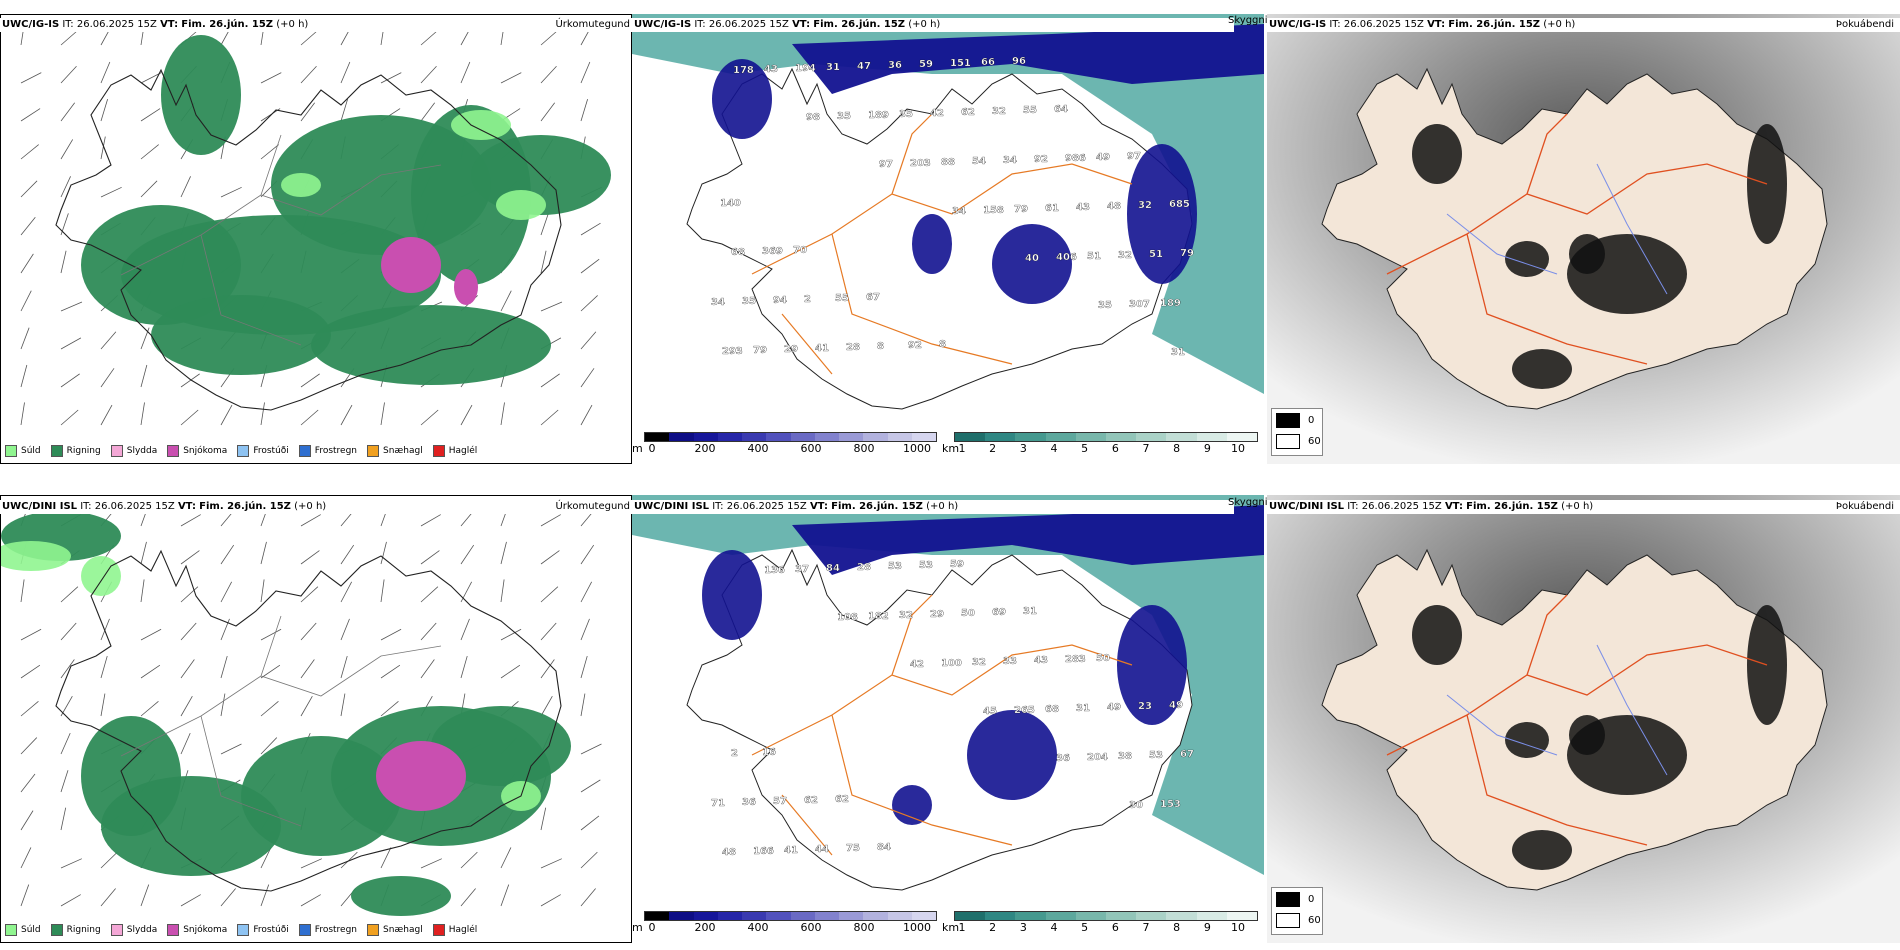 This screenshot has height=950, width=1900. What do you see at coordinates (780, 801) in the screenshot?
I see `ceiling-value-label: 57` at bounding box center [780, 801].